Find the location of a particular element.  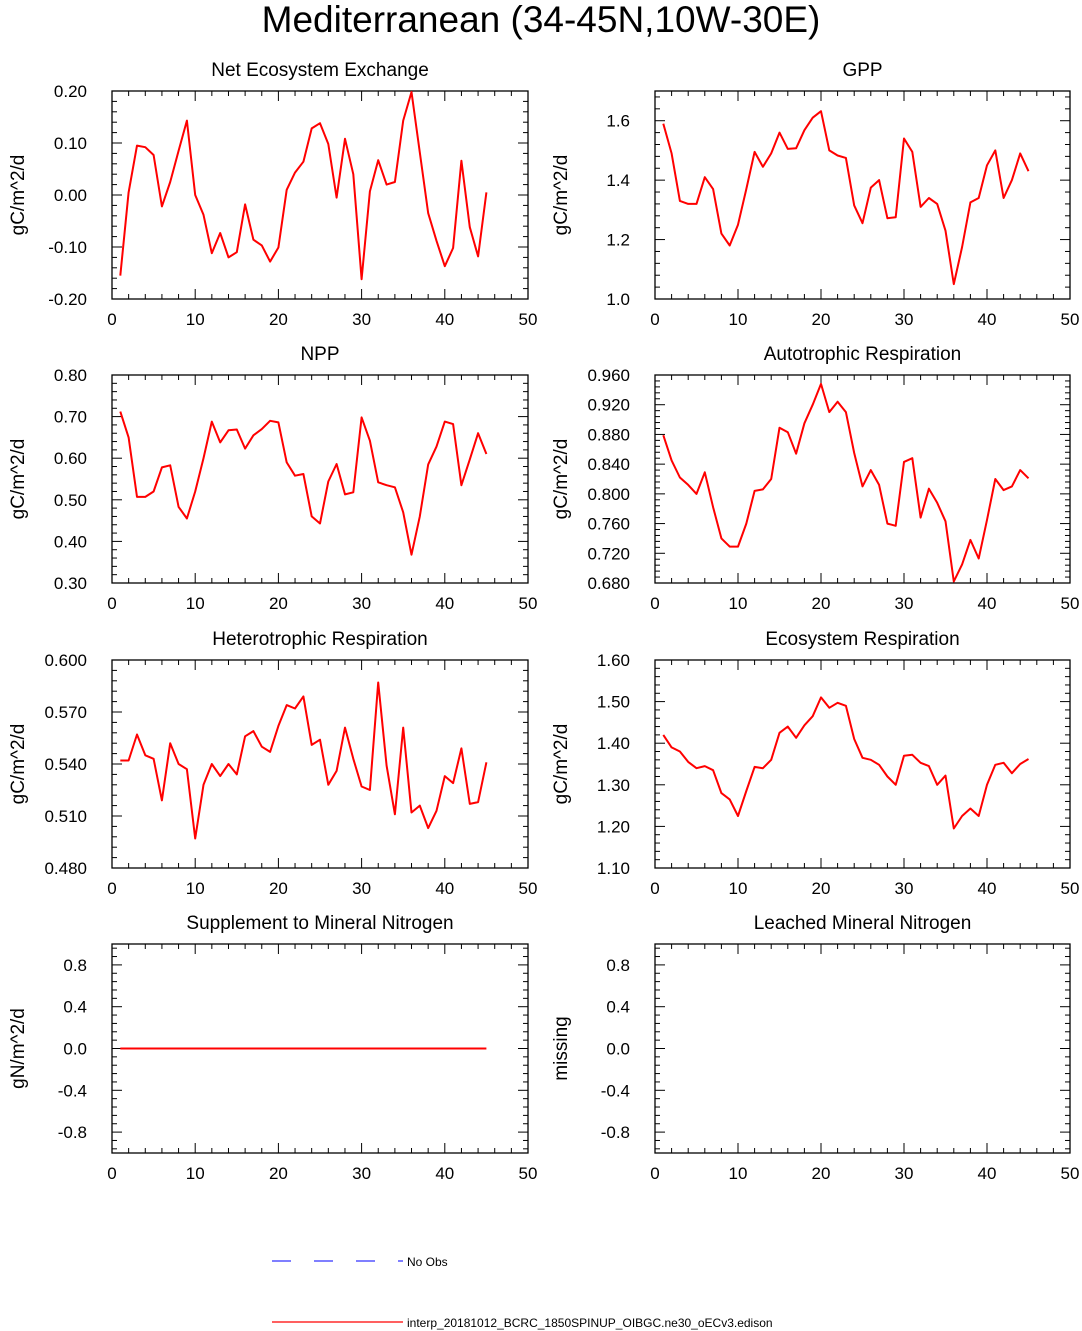

y-tick-label: 1.0 is located at coordinates (618, 299).